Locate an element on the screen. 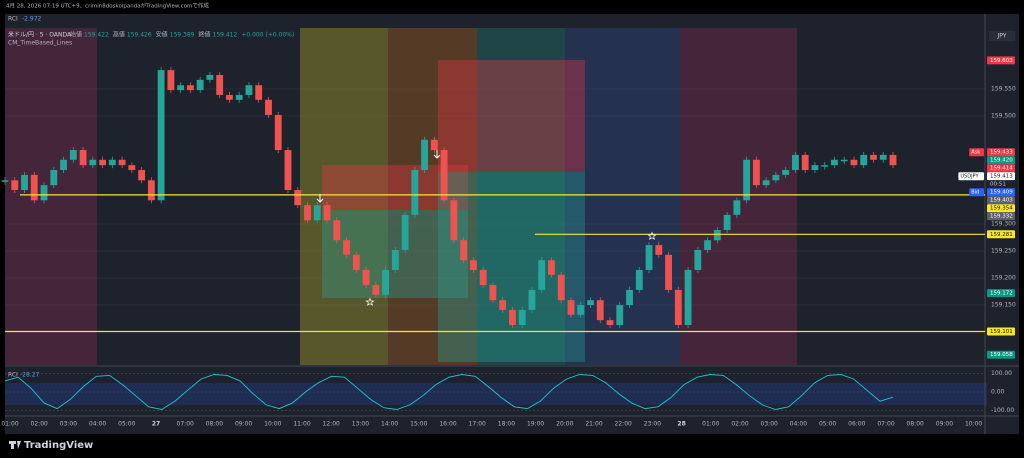  price-tag-label: 159.433 is located at coordinates (1001, 153).